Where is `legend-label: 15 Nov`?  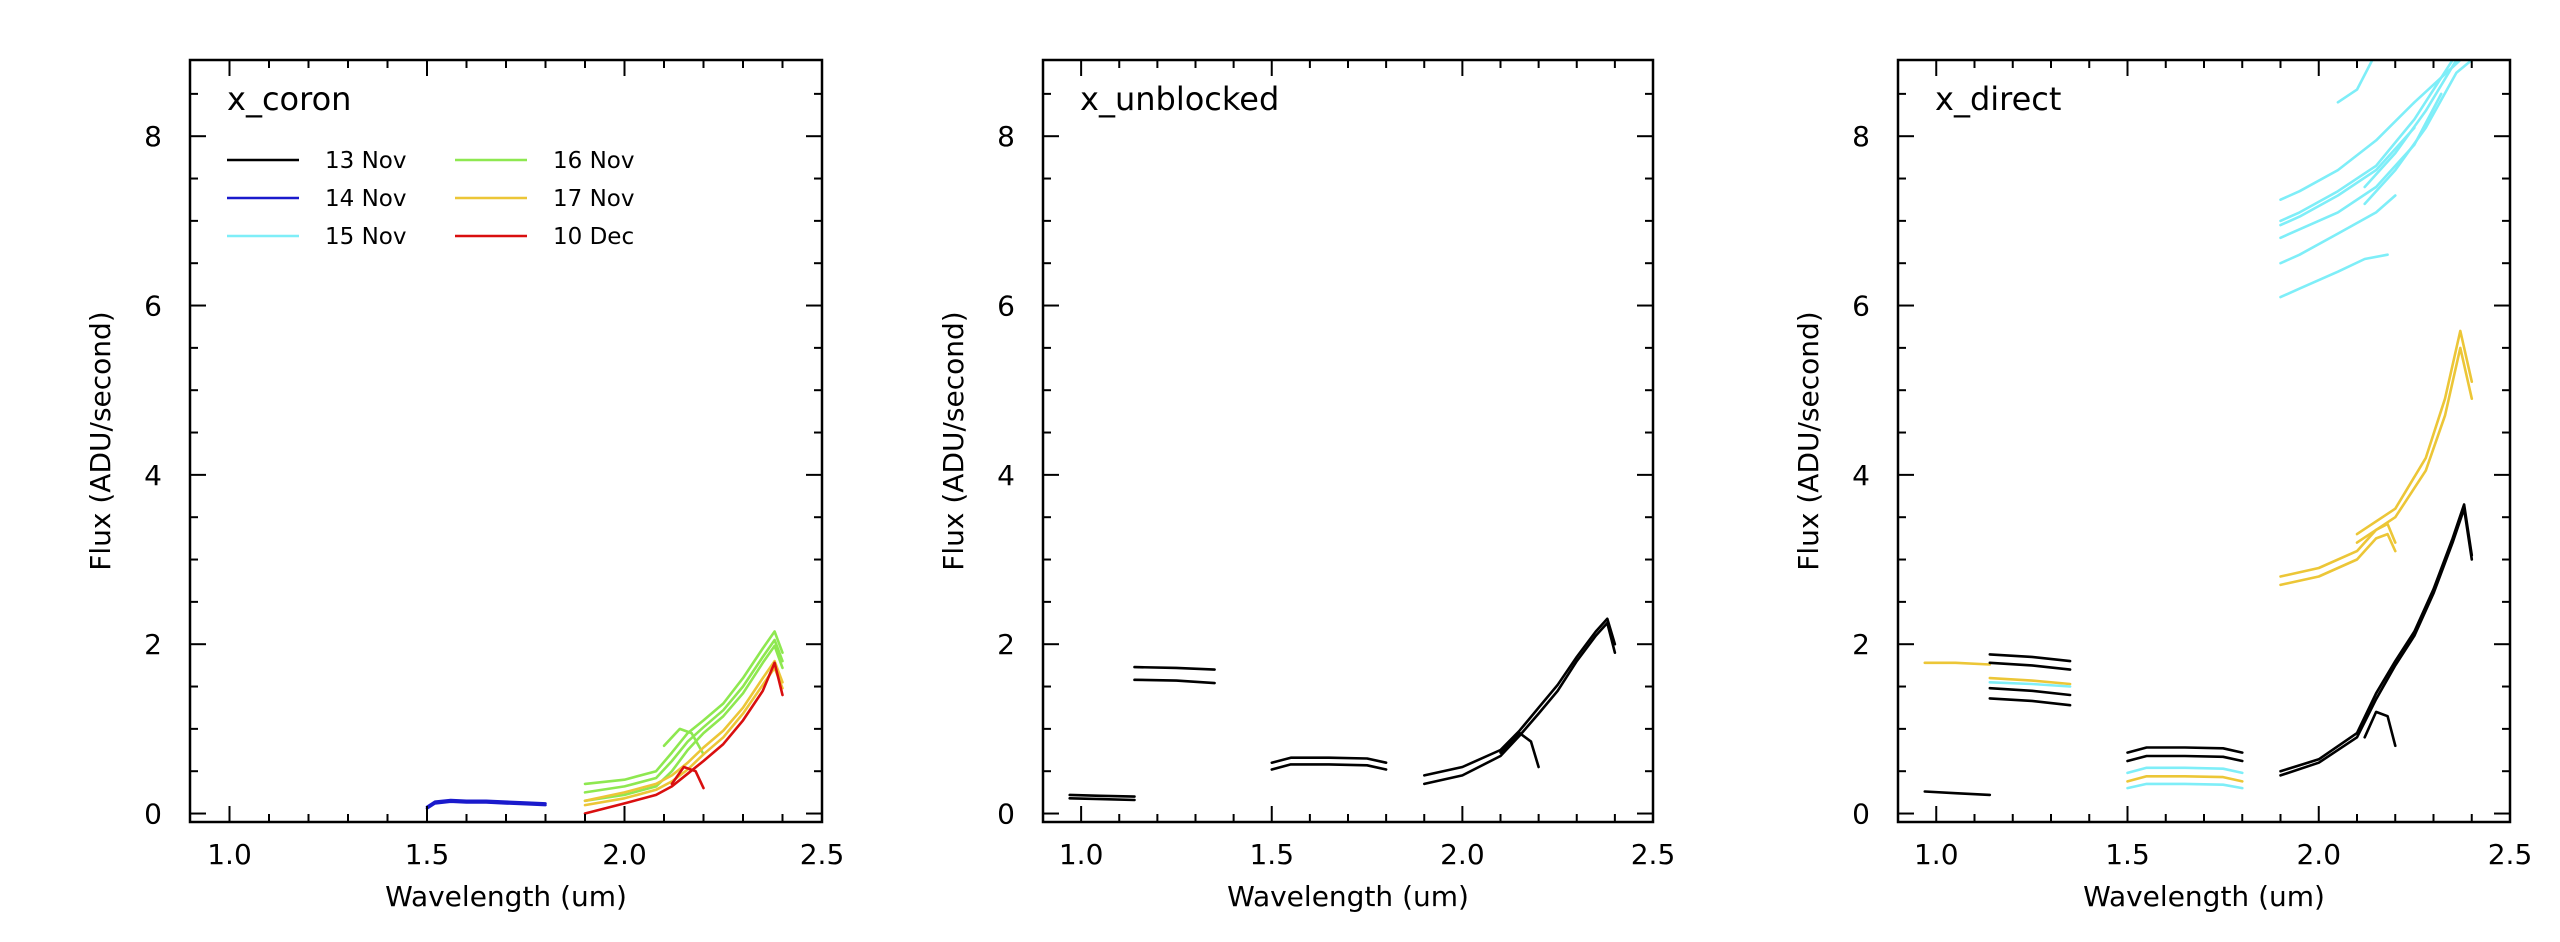
legend-label: 15 Nov is located at coordinates (365, 237).